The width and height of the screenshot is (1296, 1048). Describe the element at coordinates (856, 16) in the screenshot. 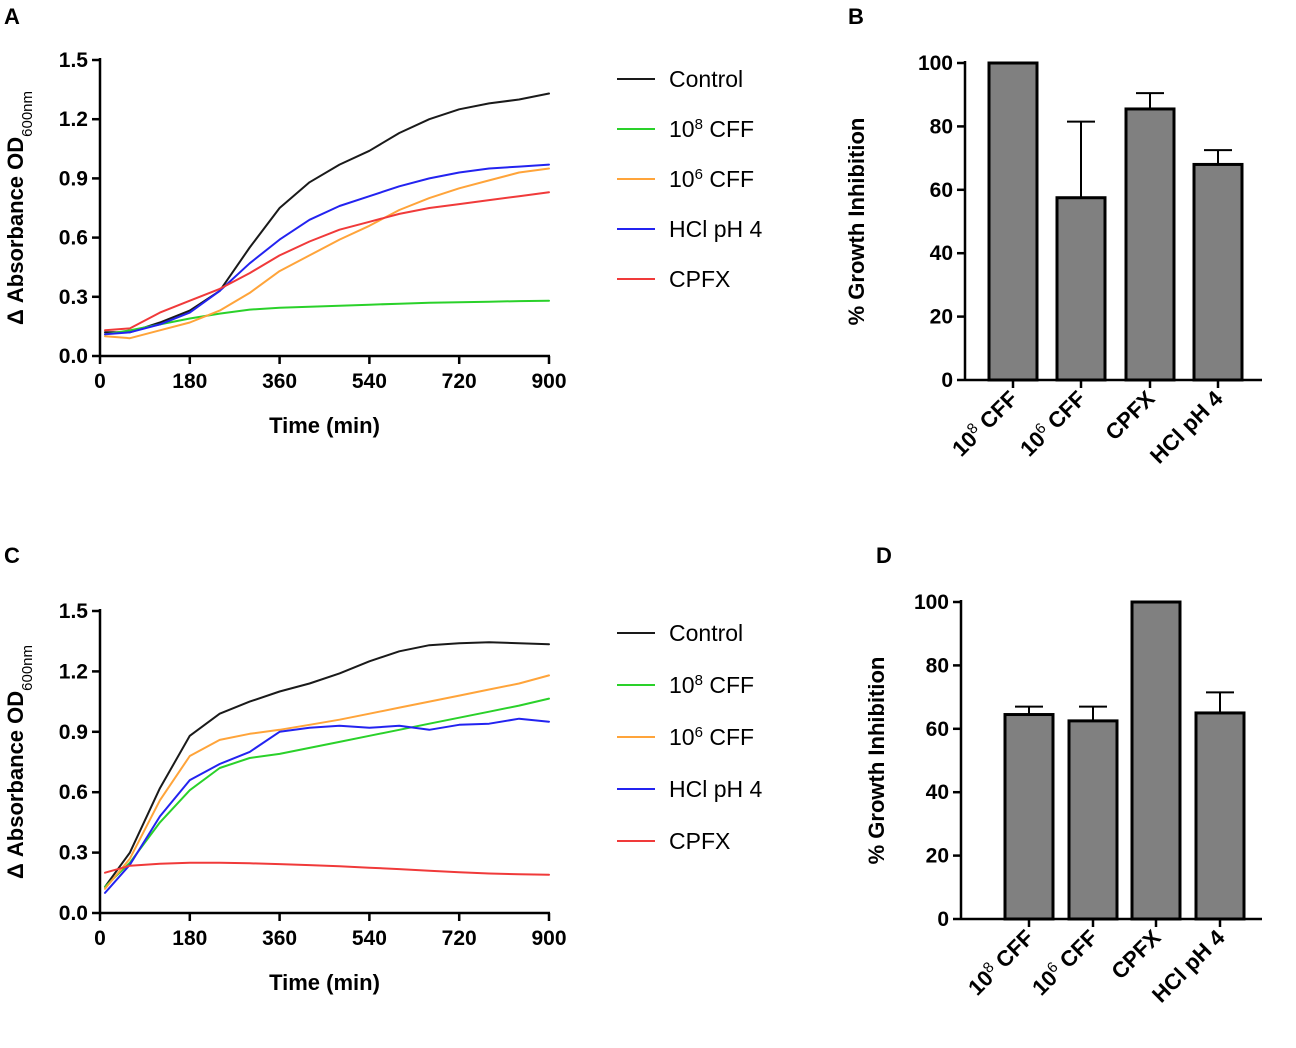

I see `panel-label-b: B` at that location.